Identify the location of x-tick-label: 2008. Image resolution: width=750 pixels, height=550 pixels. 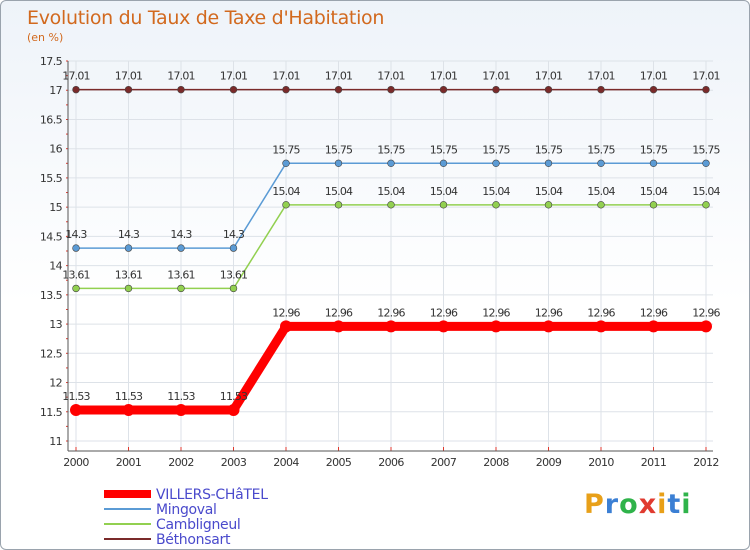
(496, 462).